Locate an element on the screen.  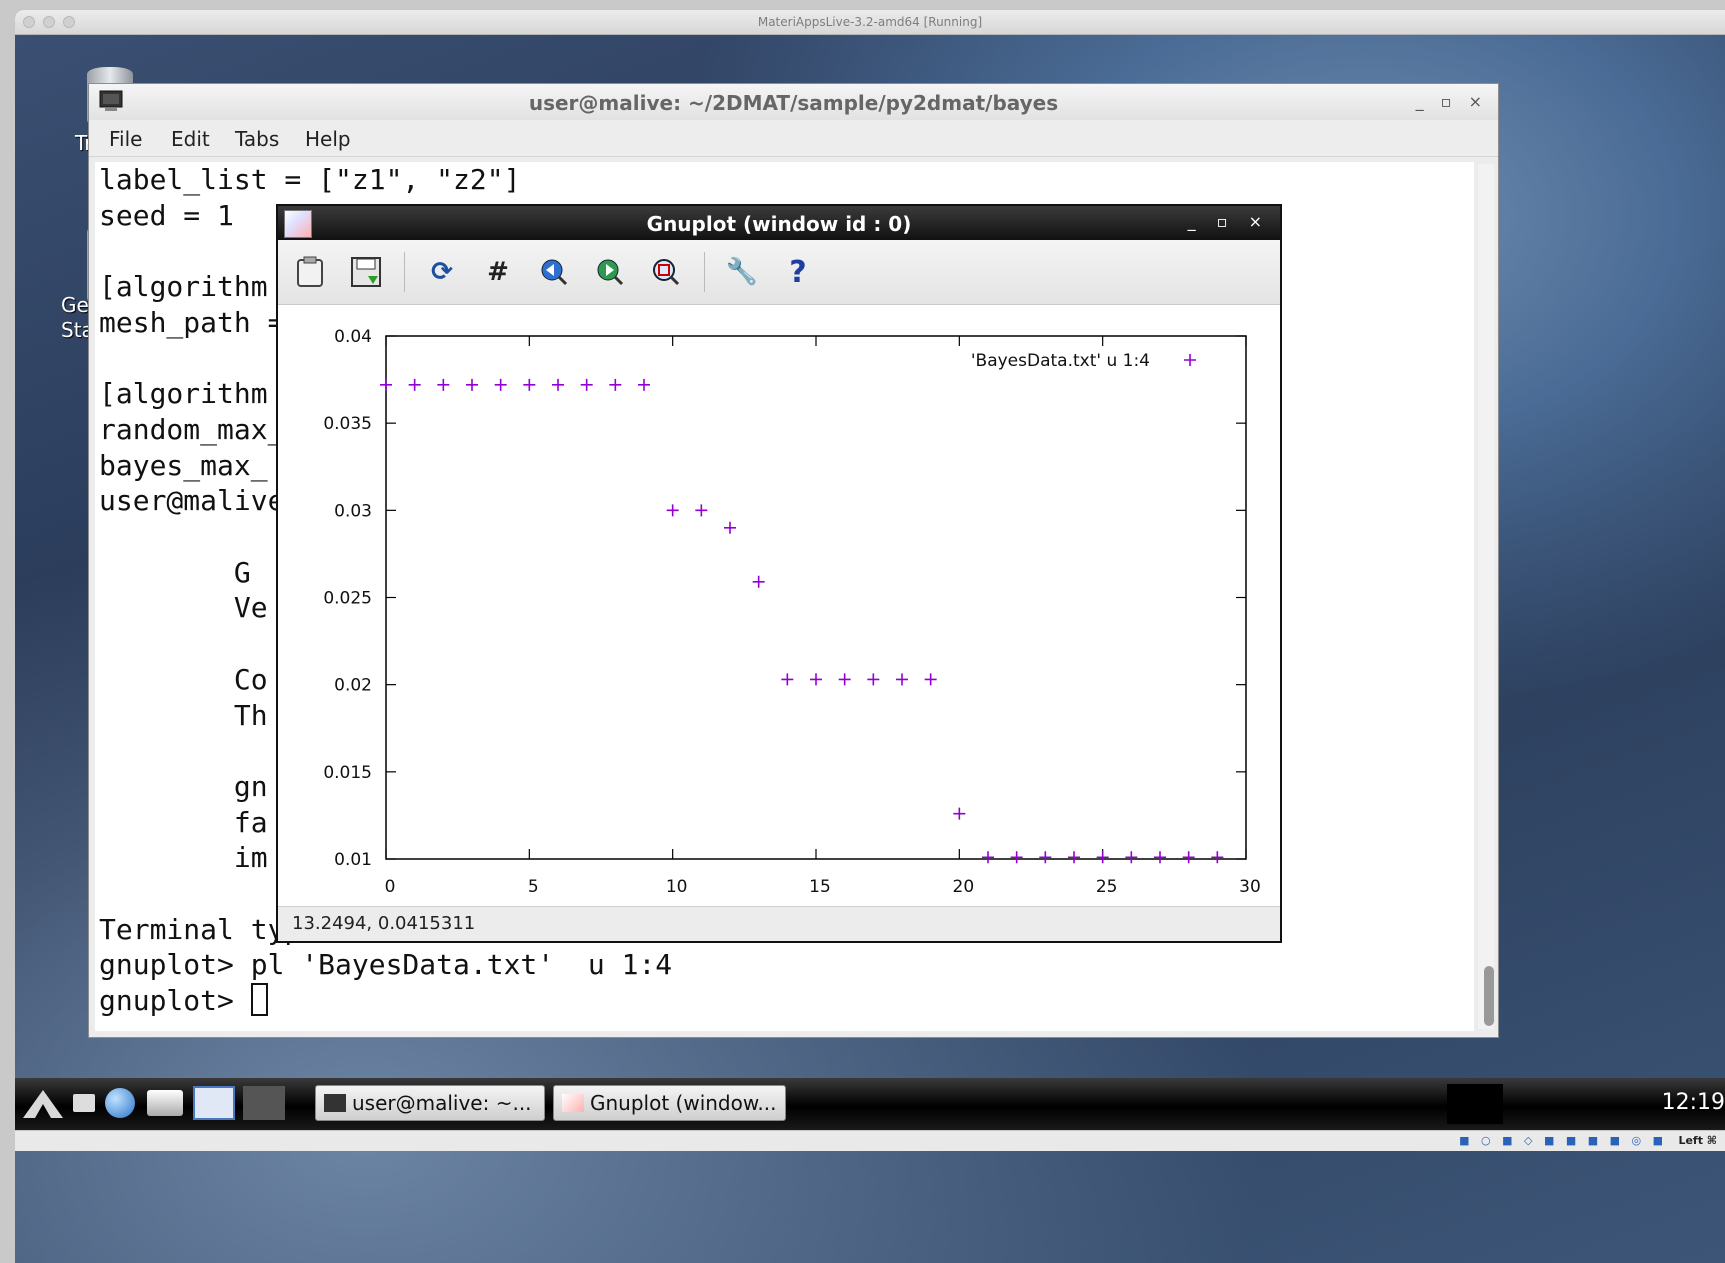
tray-area is located at coordinates (1475, 1104).